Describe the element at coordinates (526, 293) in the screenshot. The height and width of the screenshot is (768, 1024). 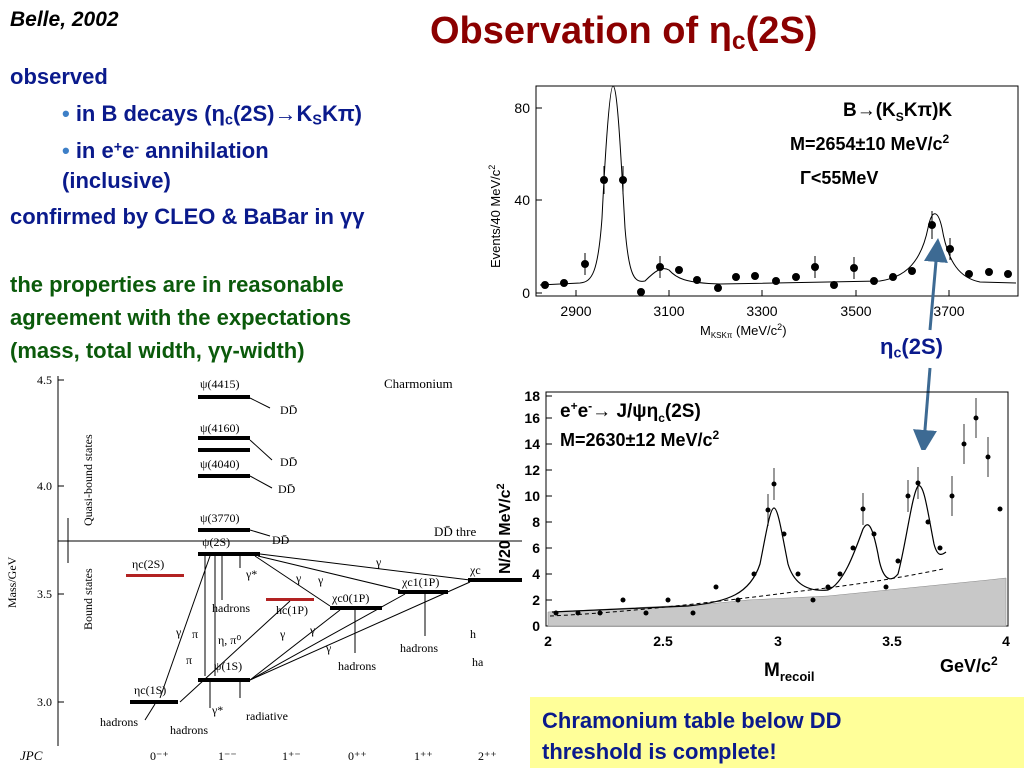
I see `top-ytick-0: 0` at that location.